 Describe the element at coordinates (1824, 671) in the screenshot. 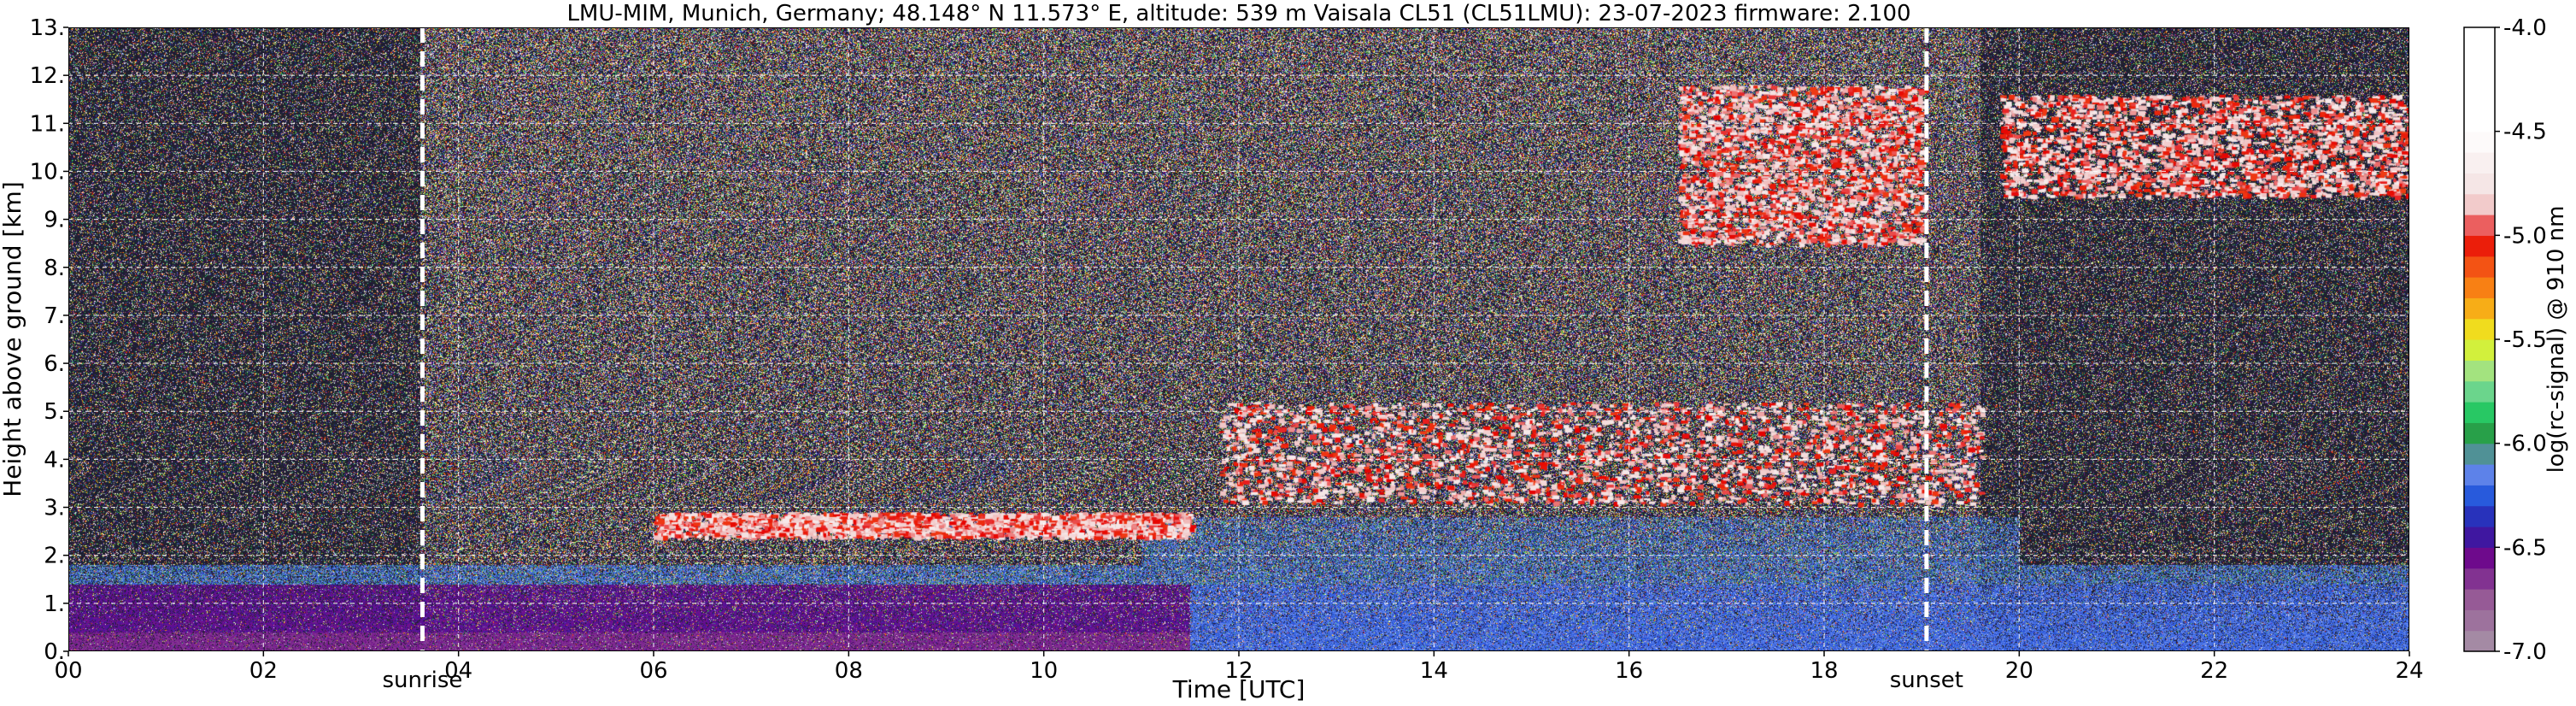

I see `x-tick-label: 18` at that location.